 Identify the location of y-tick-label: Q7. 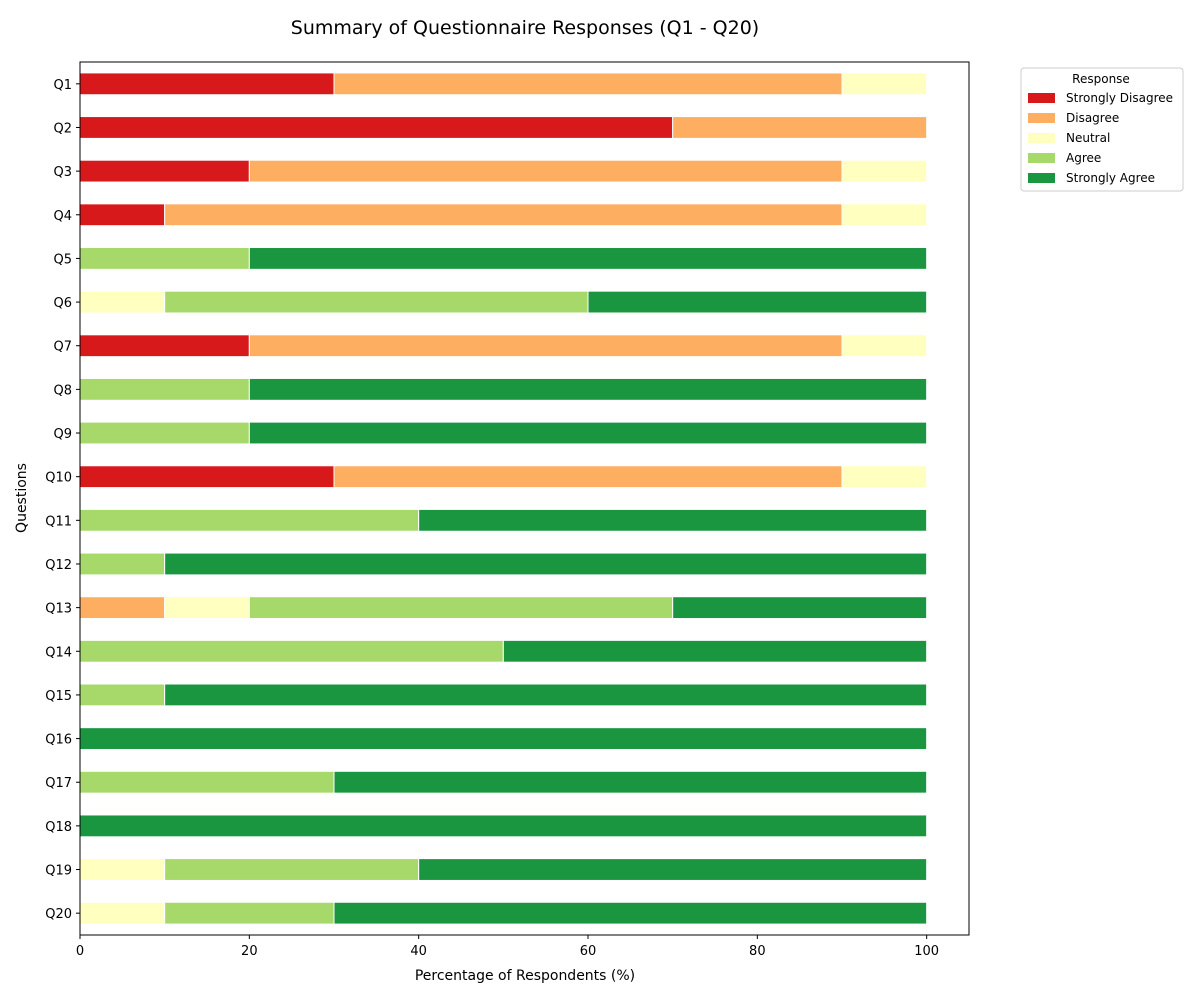
(62, 347).